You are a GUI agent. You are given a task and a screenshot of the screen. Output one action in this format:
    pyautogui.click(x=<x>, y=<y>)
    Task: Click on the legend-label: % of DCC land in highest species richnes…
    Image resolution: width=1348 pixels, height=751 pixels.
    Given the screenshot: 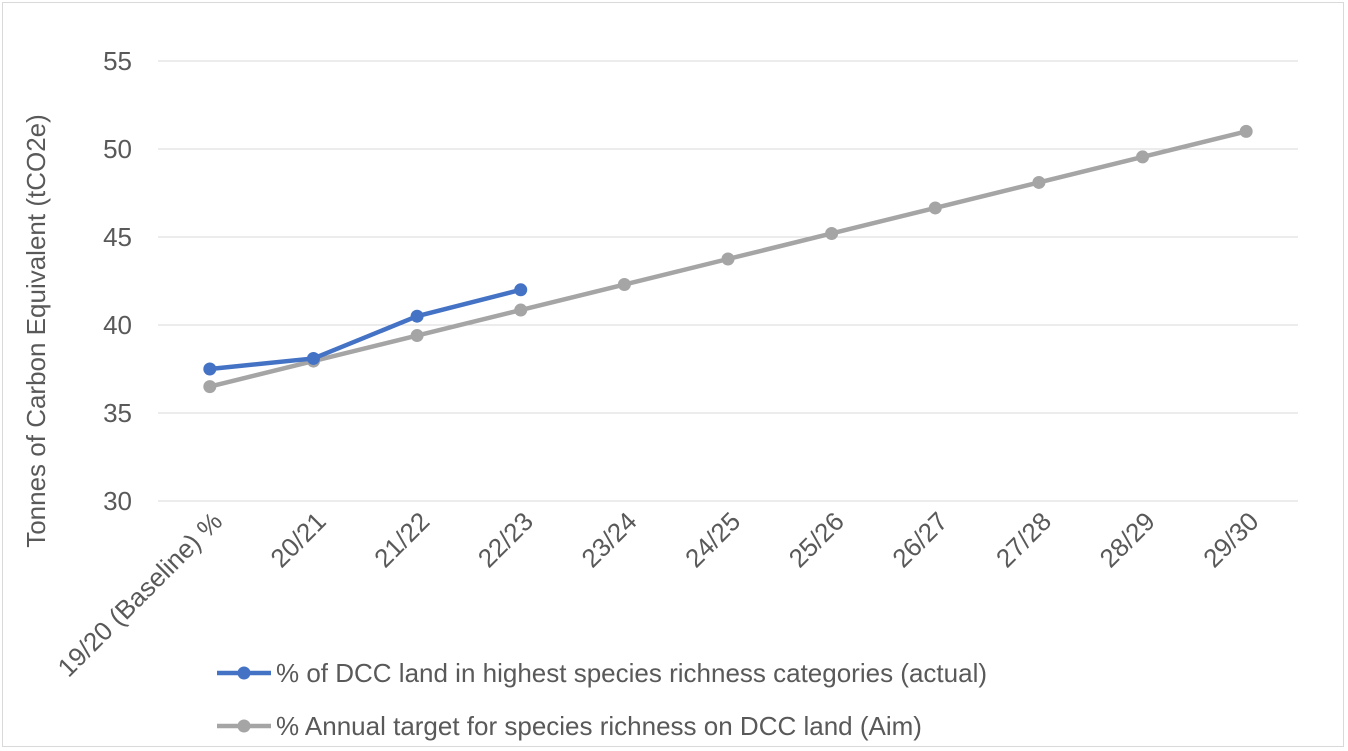 What is the action you would take?
    pyautogui.click(x=631, y=673)
    